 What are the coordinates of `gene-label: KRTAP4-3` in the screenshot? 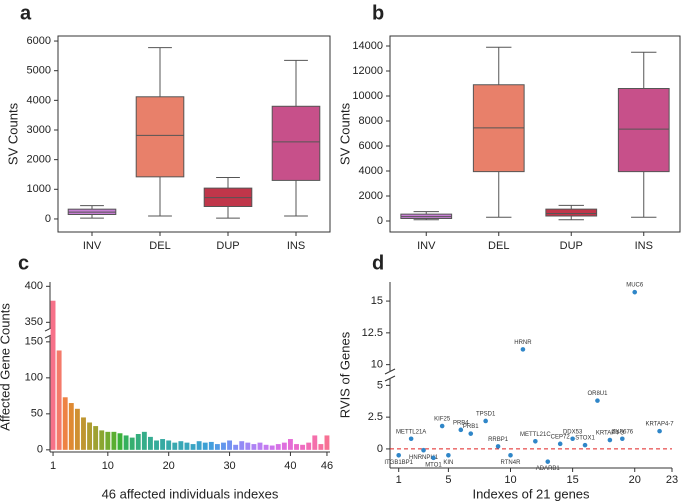 It's located at (610, 434).